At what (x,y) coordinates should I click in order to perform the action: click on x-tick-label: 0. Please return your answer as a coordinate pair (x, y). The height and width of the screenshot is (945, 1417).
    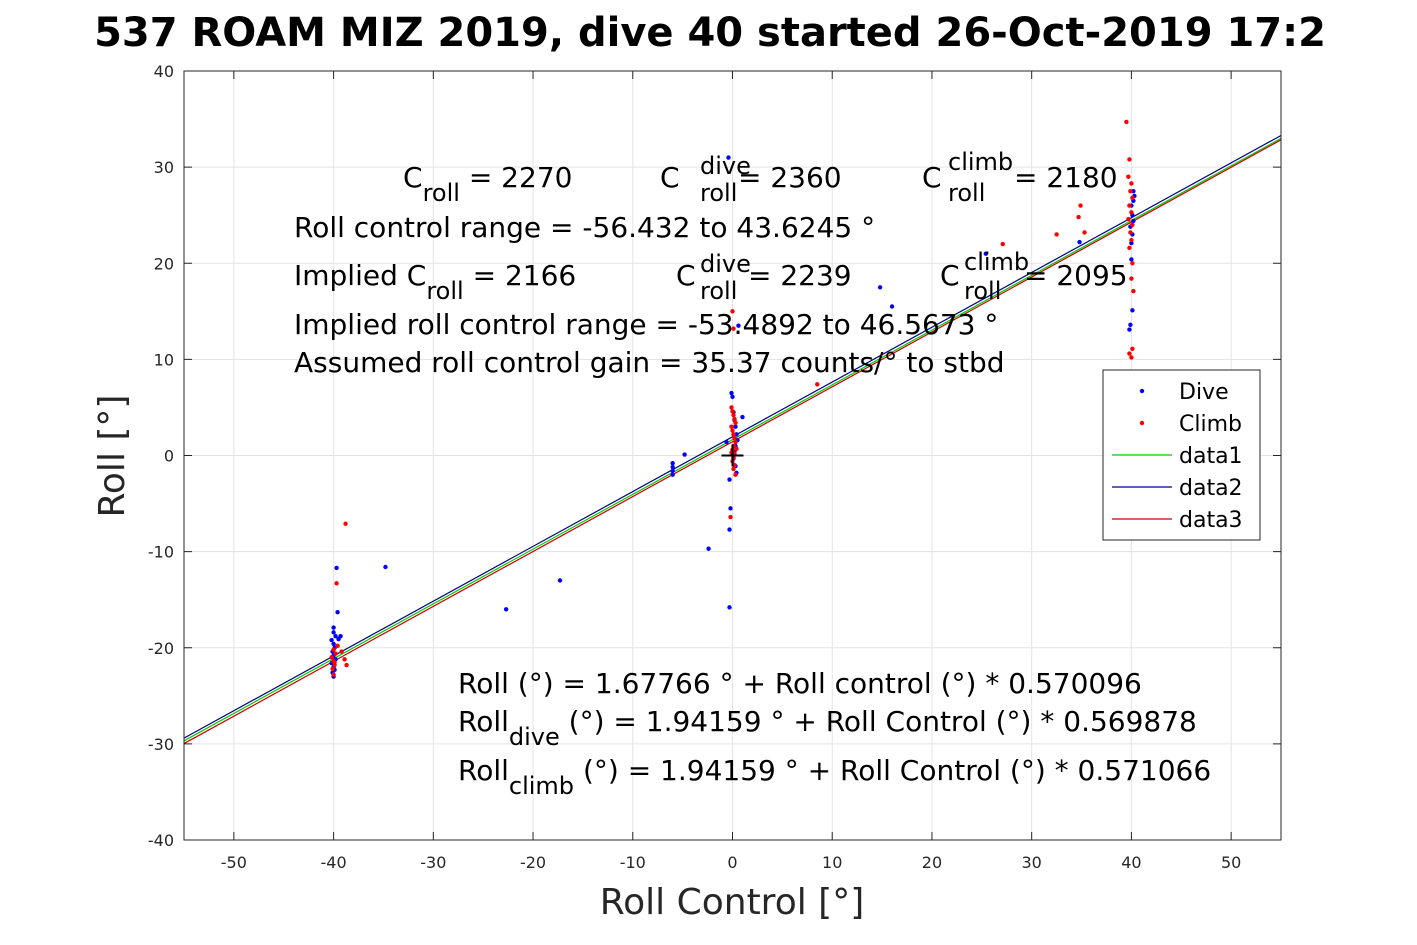
    Looking at the image, I should click on (732, 862).